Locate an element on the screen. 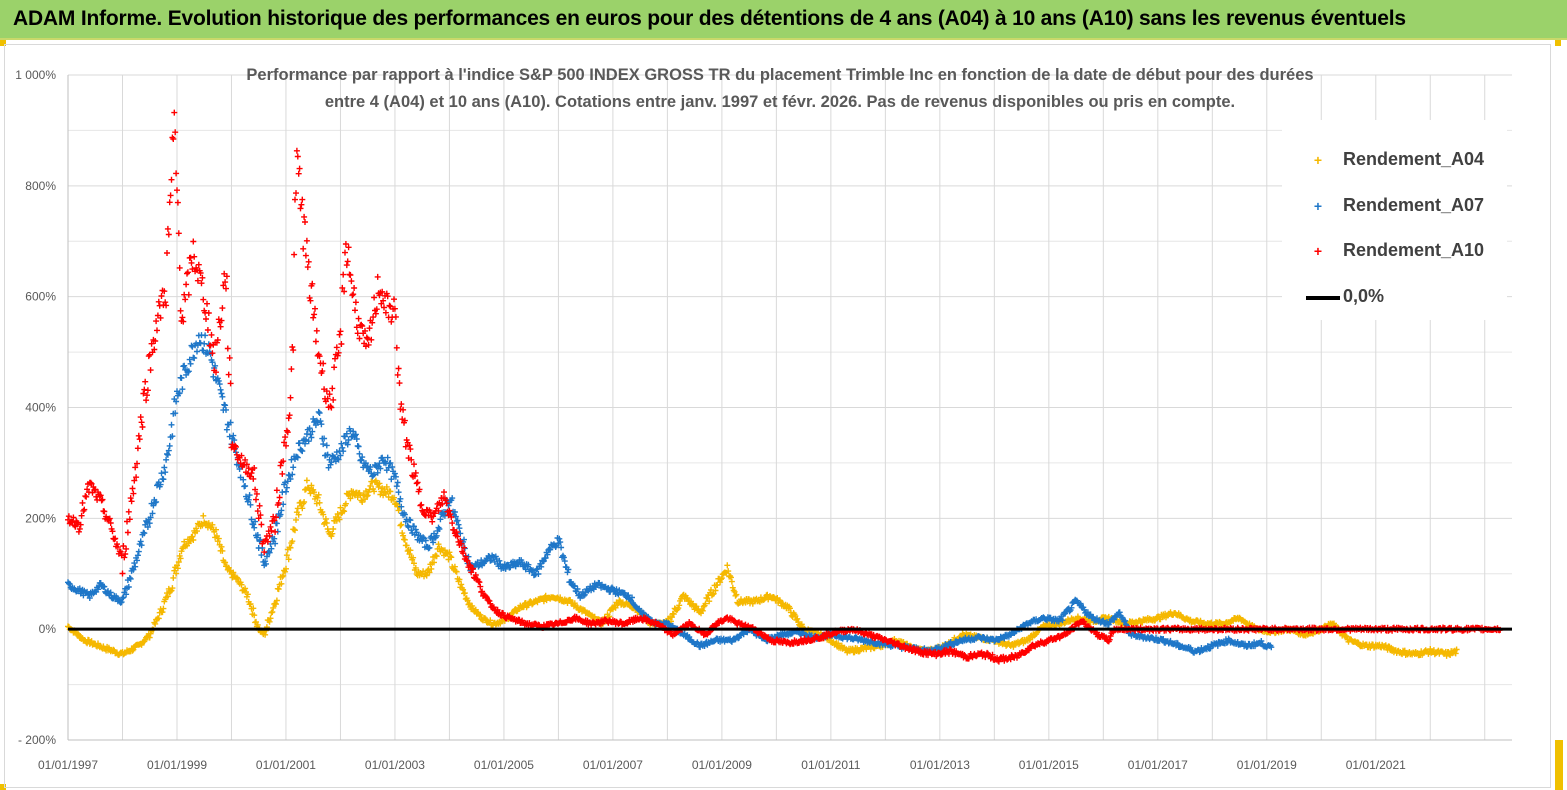  legend-item-a10: + Rendement_A10 is located at coordinates (1394, 251).